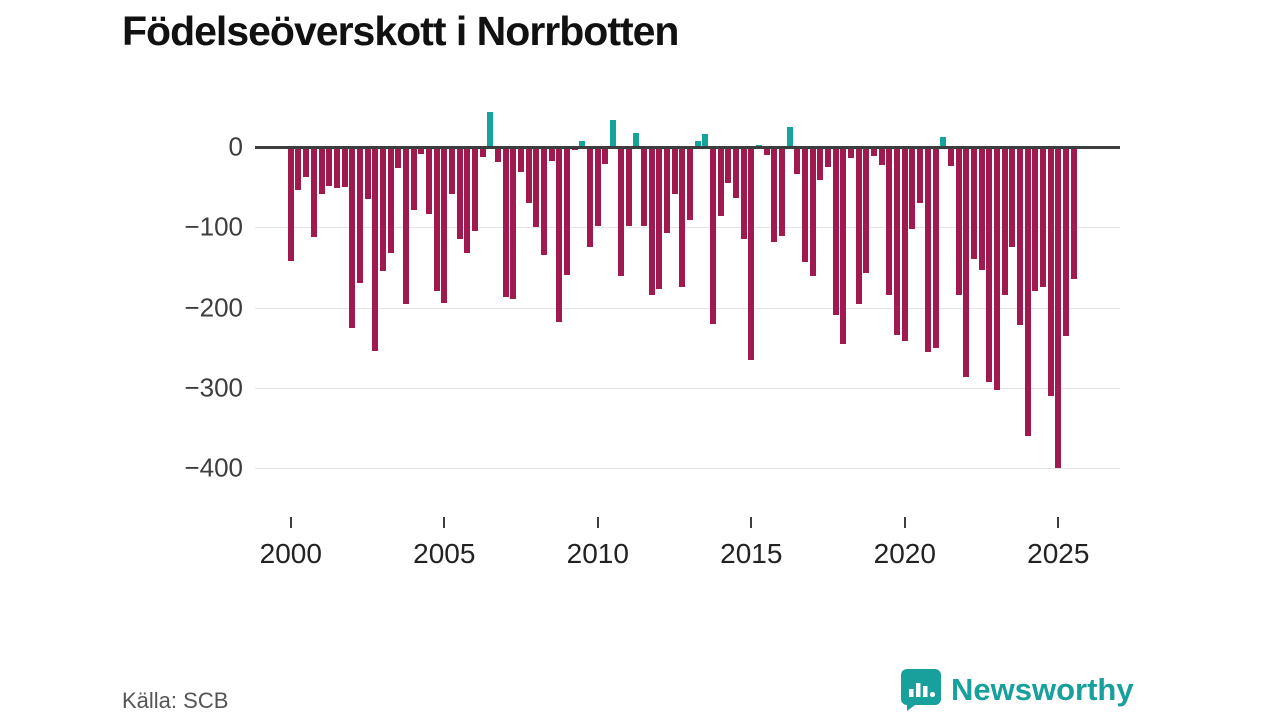  I want to click on bar-2000-q43, so click(620, 212).